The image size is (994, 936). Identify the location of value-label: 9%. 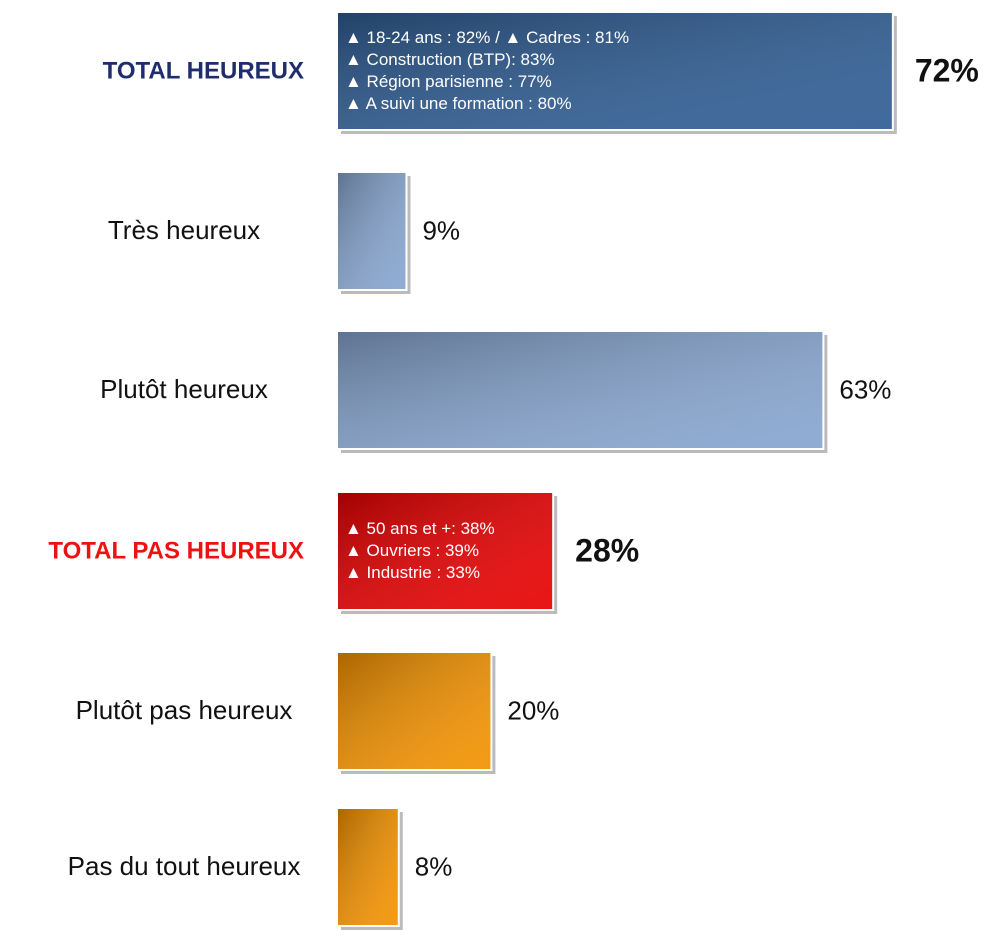
(441, 230).